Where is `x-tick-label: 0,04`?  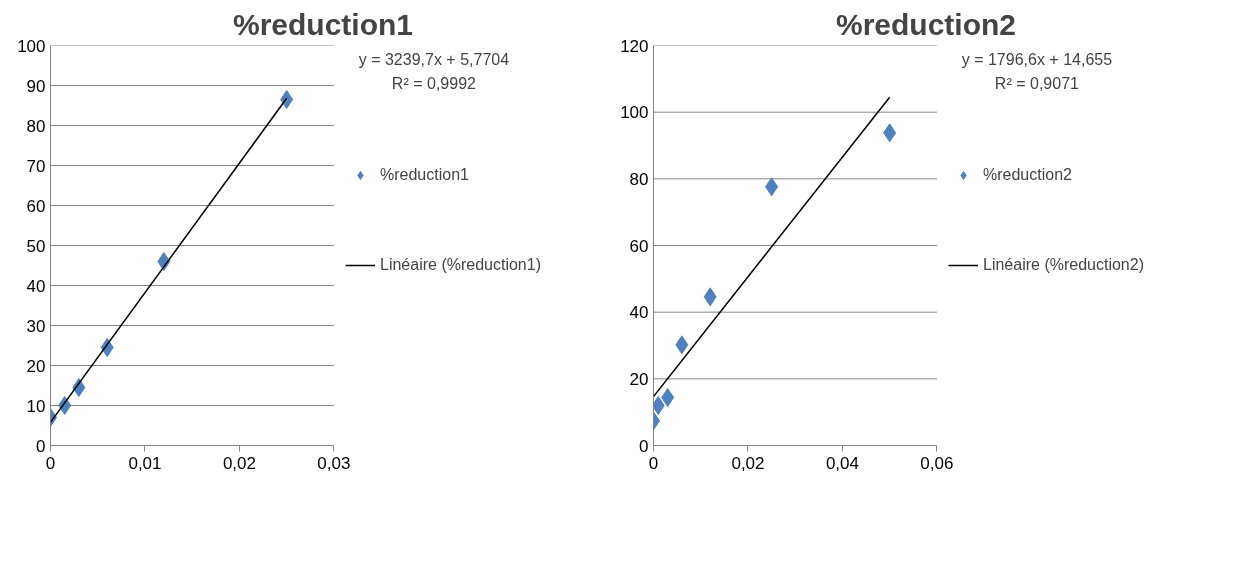 x-tick-label: 0,04 is located at coordinates (842, 463).